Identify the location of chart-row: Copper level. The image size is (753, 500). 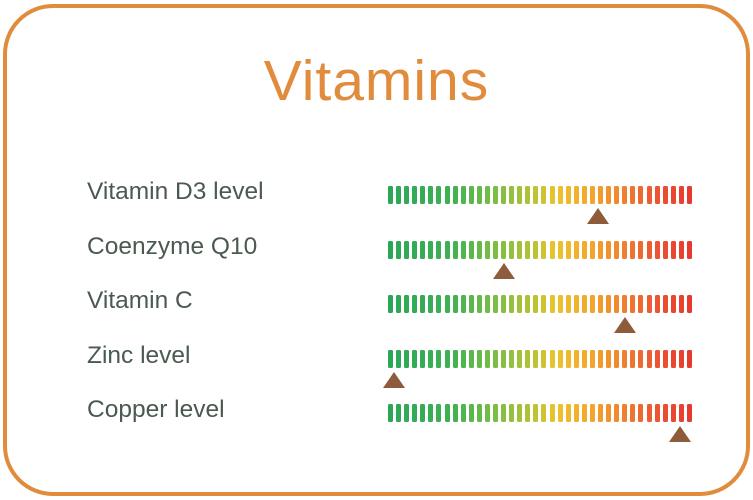
(402, 422).